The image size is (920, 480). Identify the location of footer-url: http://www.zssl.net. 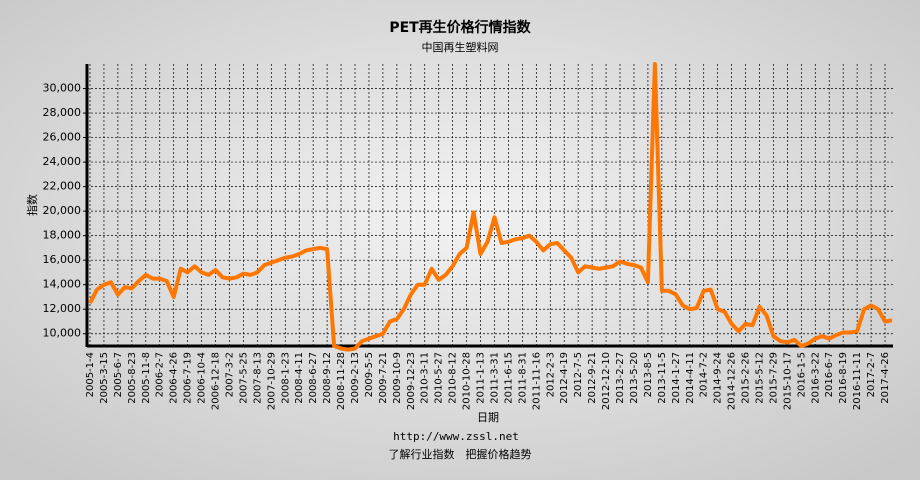
(456, 436).